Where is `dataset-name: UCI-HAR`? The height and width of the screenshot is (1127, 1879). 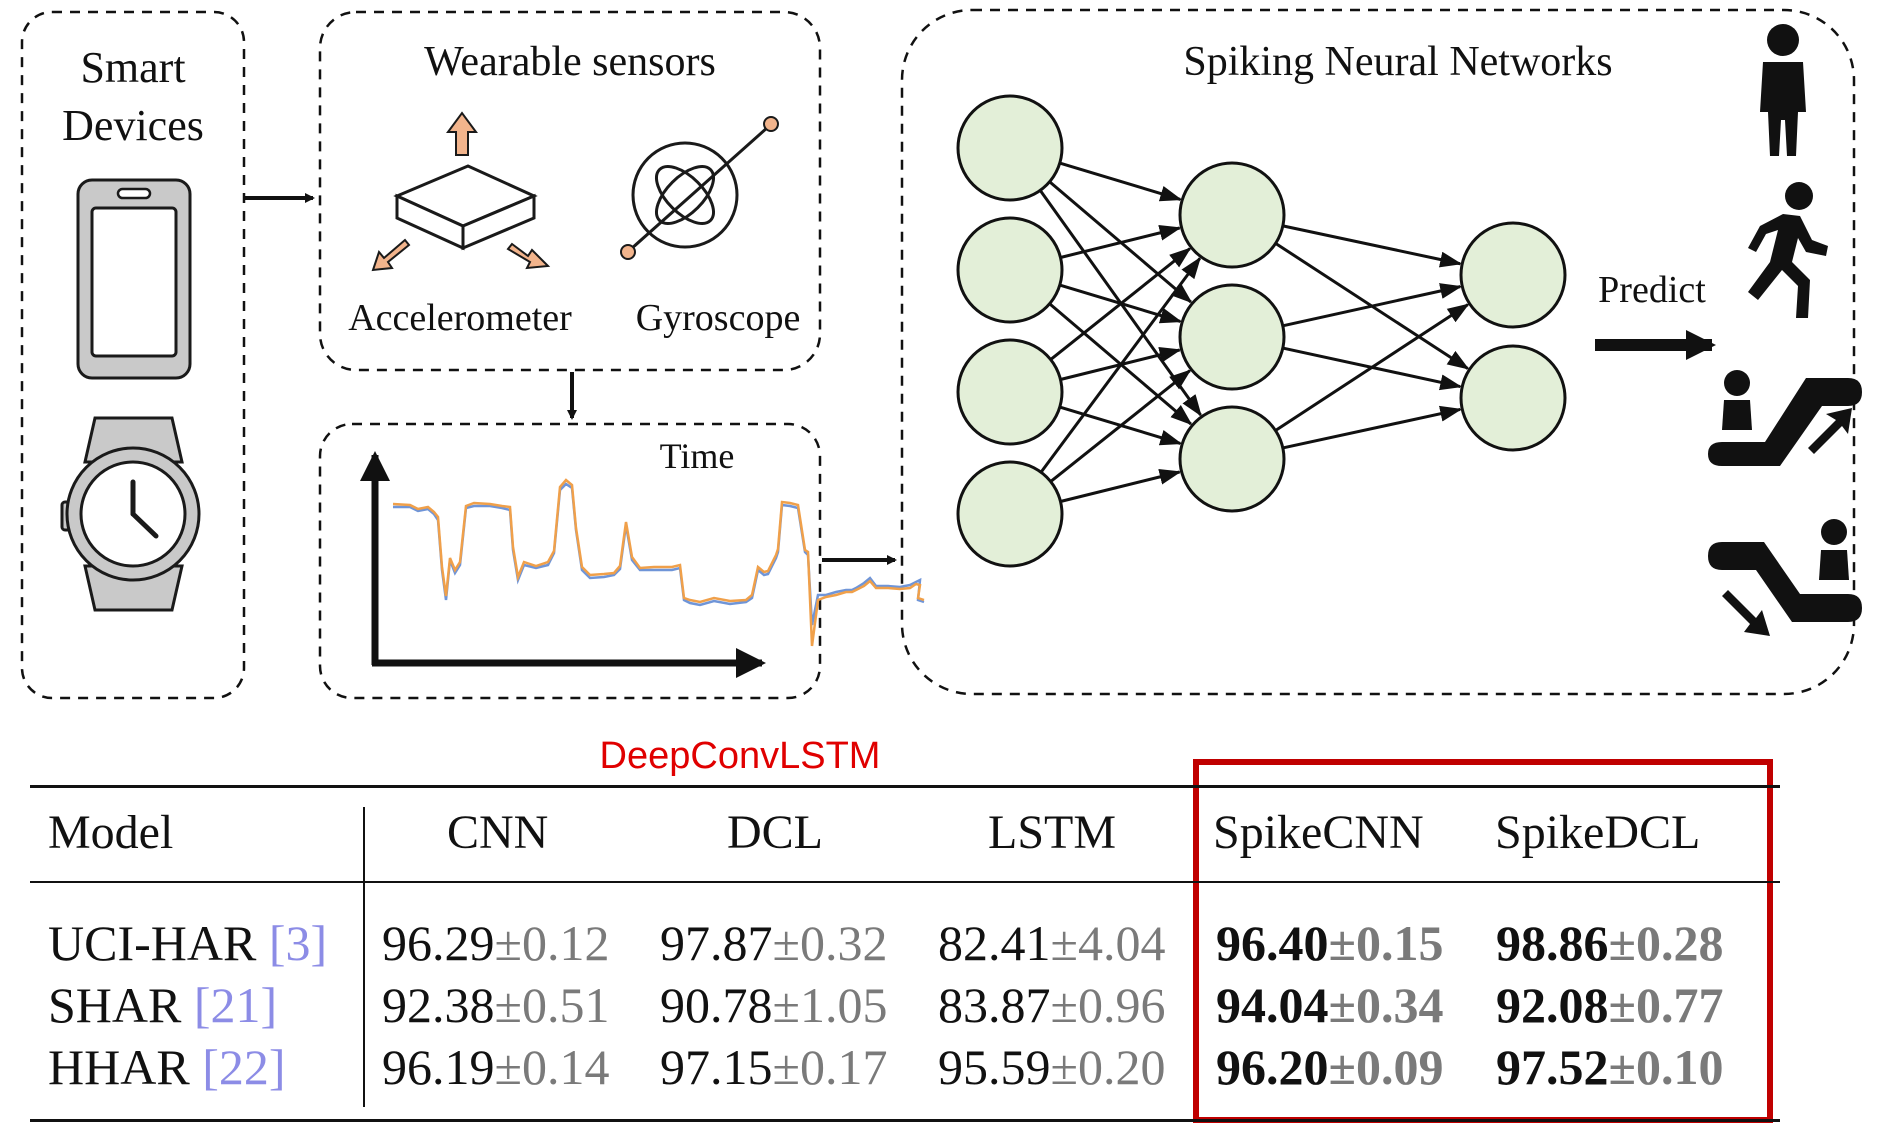 dataset-name: UCI-HAR is located at coordinates (152, 943).